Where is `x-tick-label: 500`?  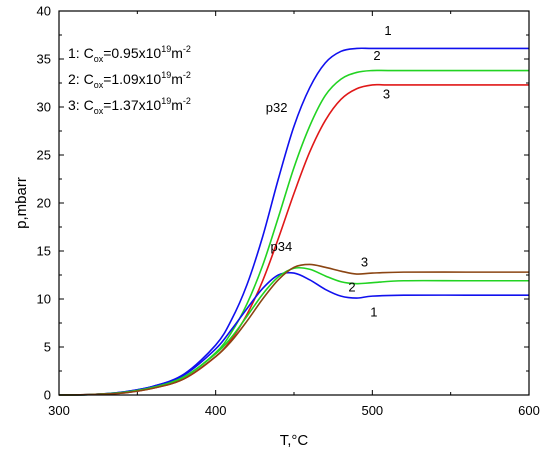
x-tick-label: 500 is located at coordinates (372, 410).